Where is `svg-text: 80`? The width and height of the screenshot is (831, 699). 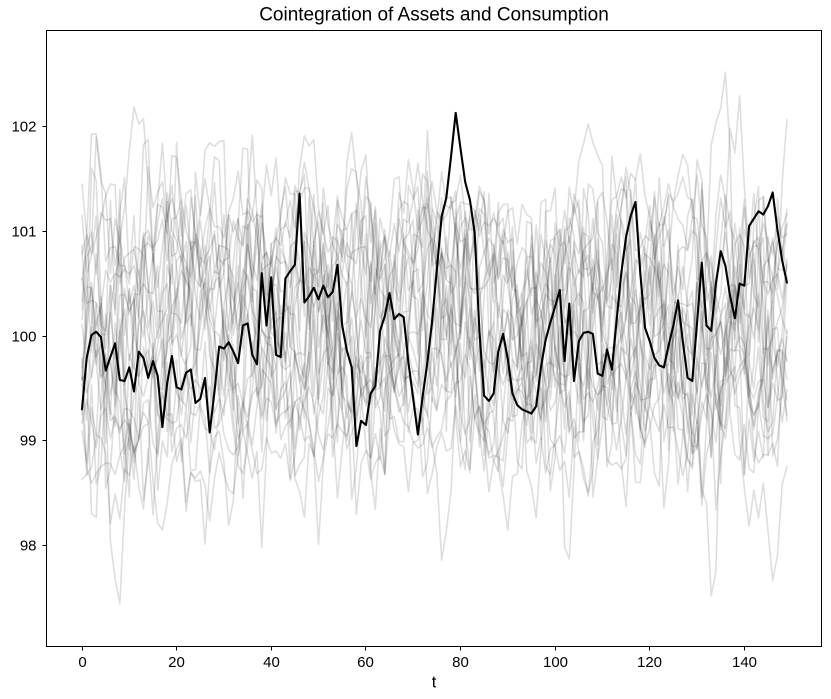 svg-text: 80 is located at coordinates (460, 662).